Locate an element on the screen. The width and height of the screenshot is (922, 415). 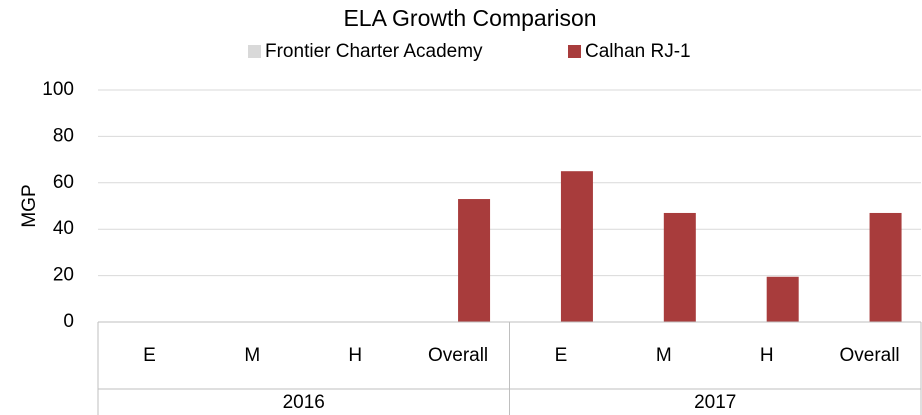
y-tick-label: 20 is located at coordinates (63, 275).